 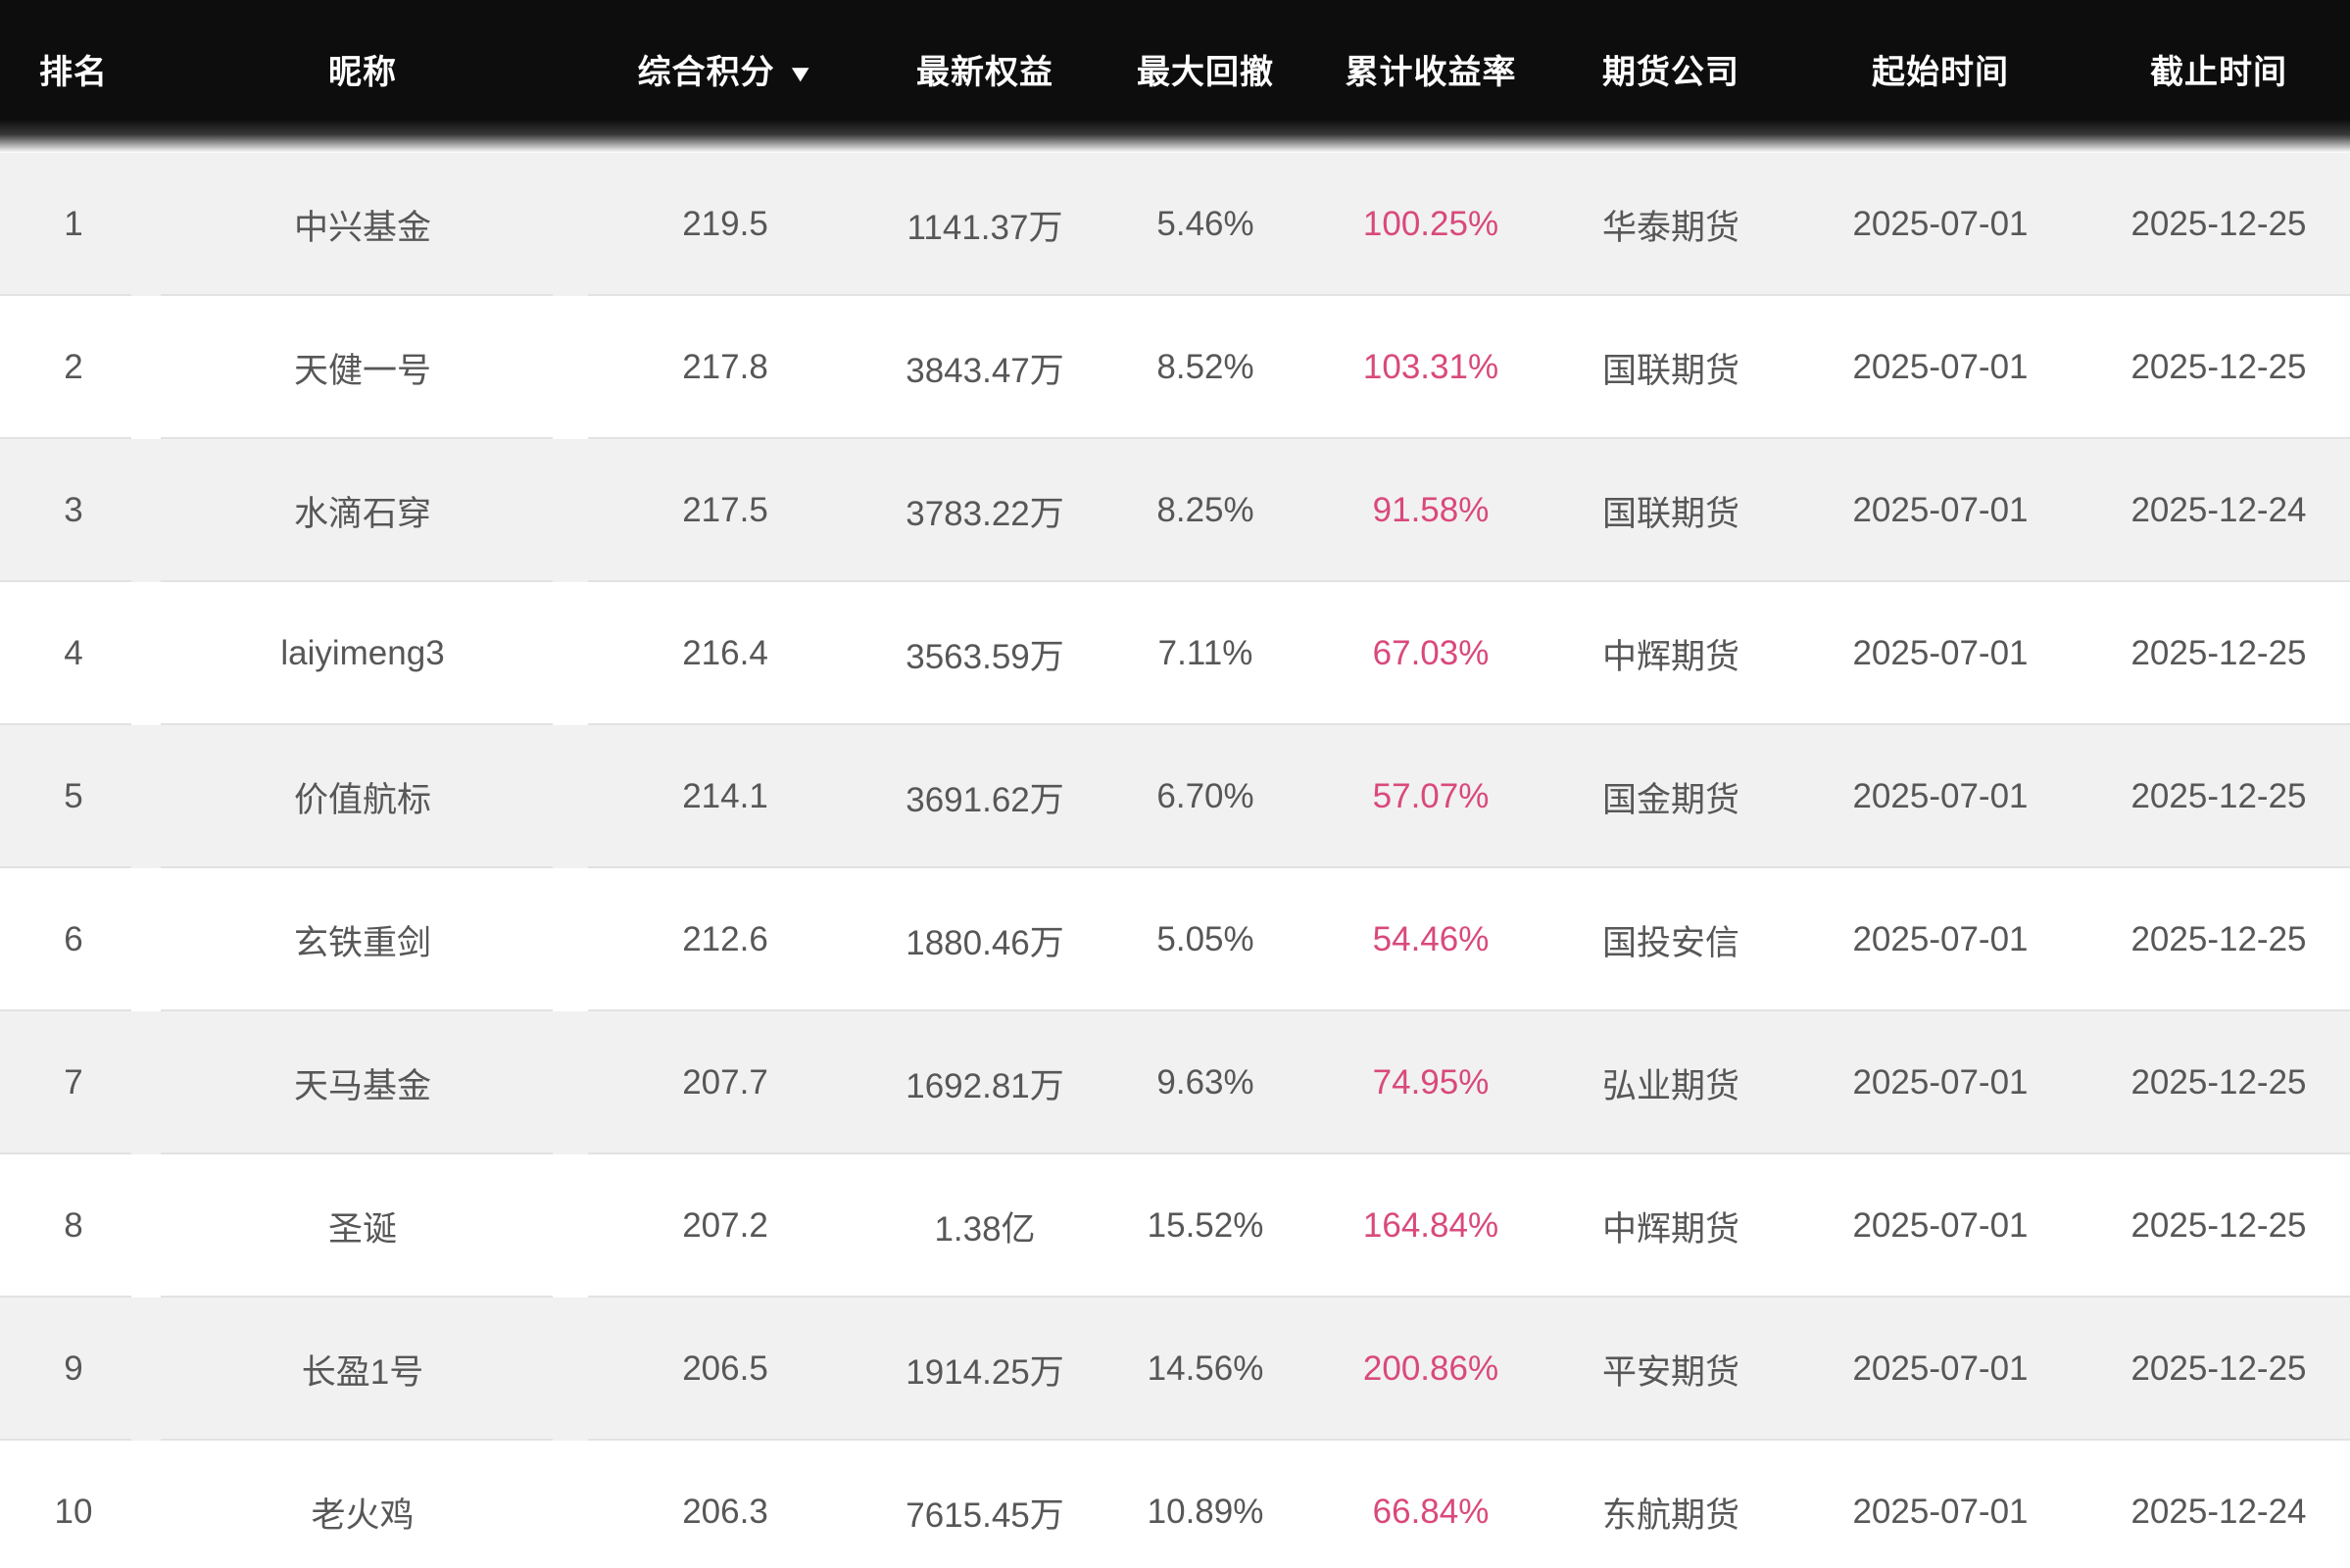 What do you see at coordinates (362, 939) in the screenshot?
I see `nickname-cell: 玄铁重剑` at bounding box center [362, 939].